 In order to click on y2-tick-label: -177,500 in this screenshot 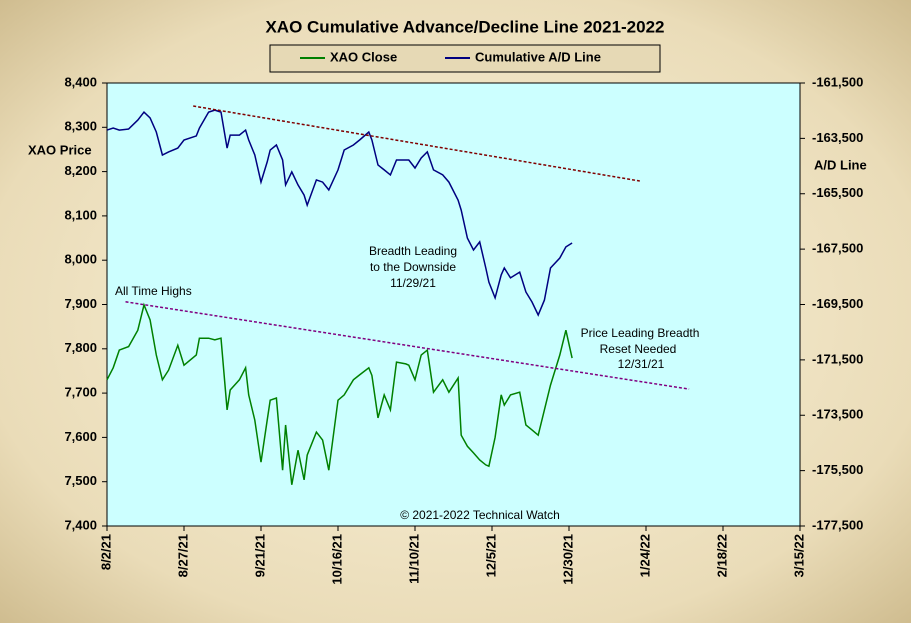, I will do `click(837, 524)`.